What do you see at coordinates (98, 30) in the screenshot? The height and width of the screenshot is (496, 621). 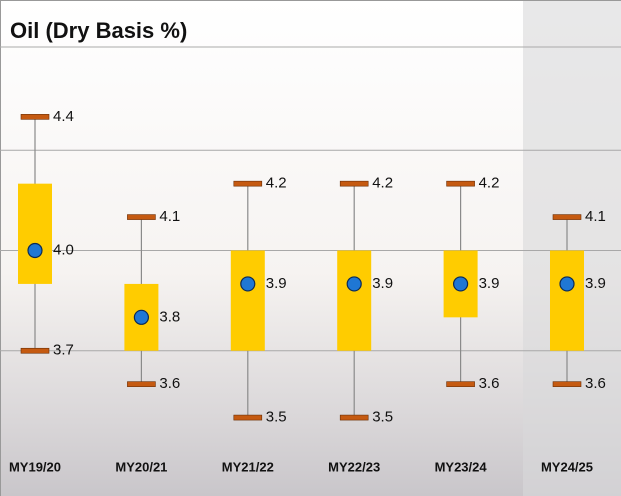 I see `chart-title: Oil (Dry Basis %)` at bounding box center [98, 30].